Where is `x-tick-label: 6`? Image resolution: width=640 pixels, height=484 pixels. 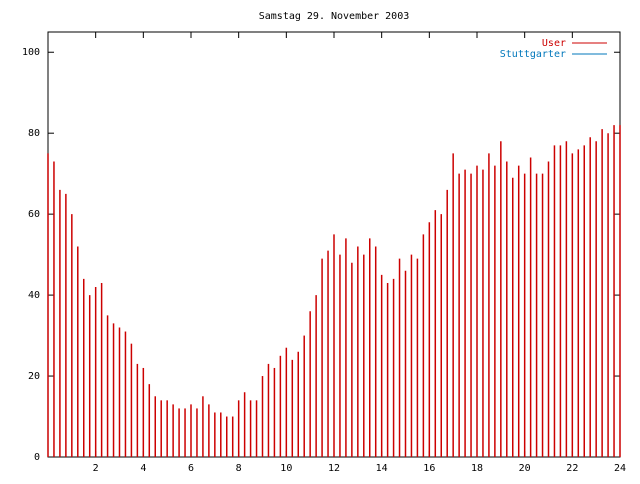
x-tick-label: 6 is located at coordinates (191, 468).